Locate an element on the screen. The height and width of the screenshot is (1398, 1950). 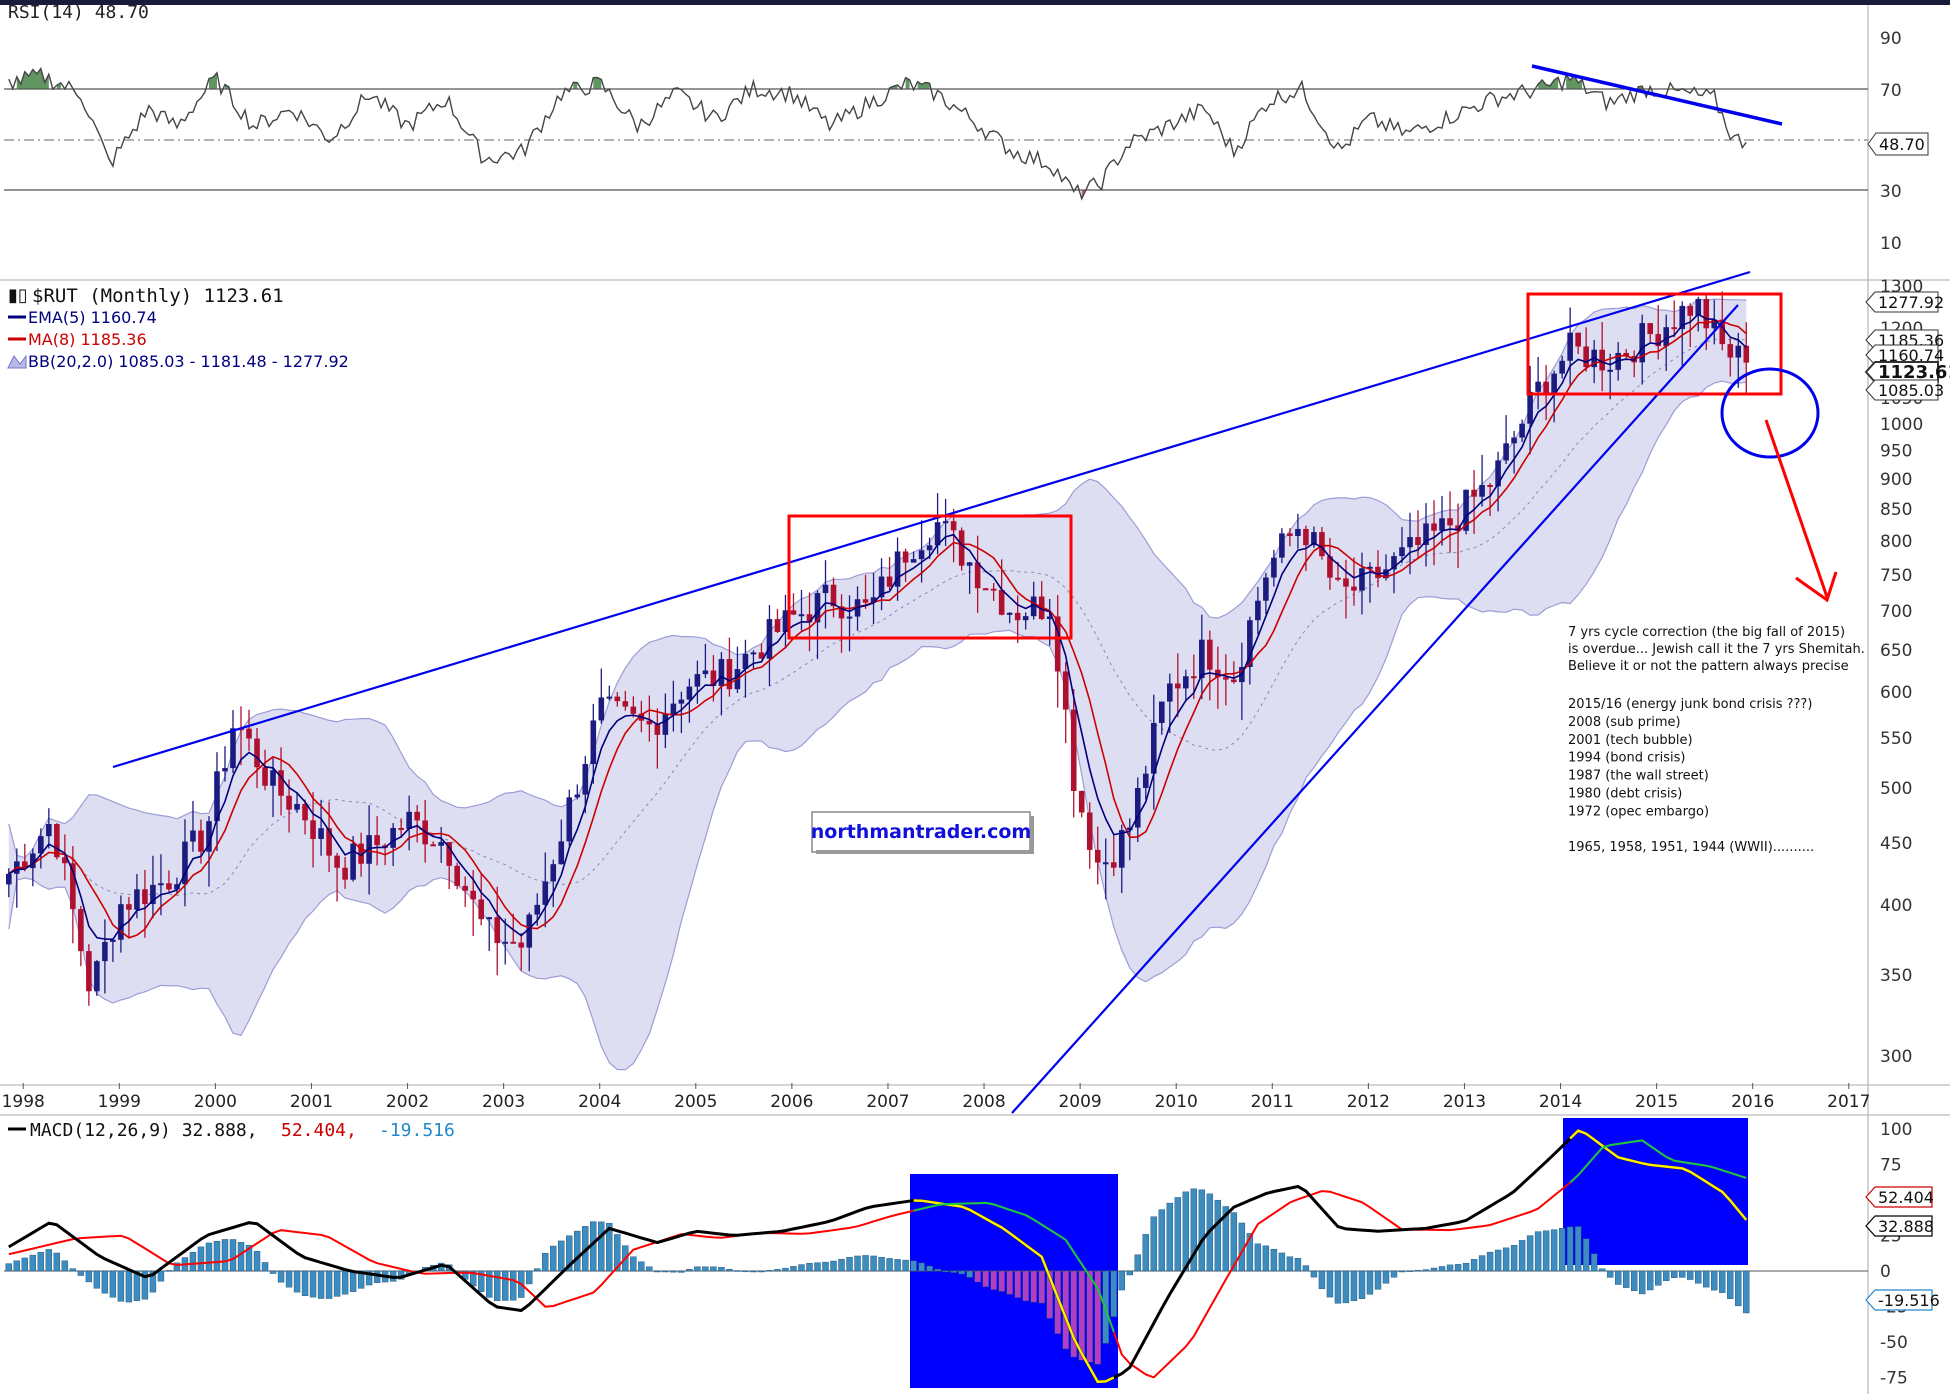
year-label: 1999 is located at coordinates (119, 1102).